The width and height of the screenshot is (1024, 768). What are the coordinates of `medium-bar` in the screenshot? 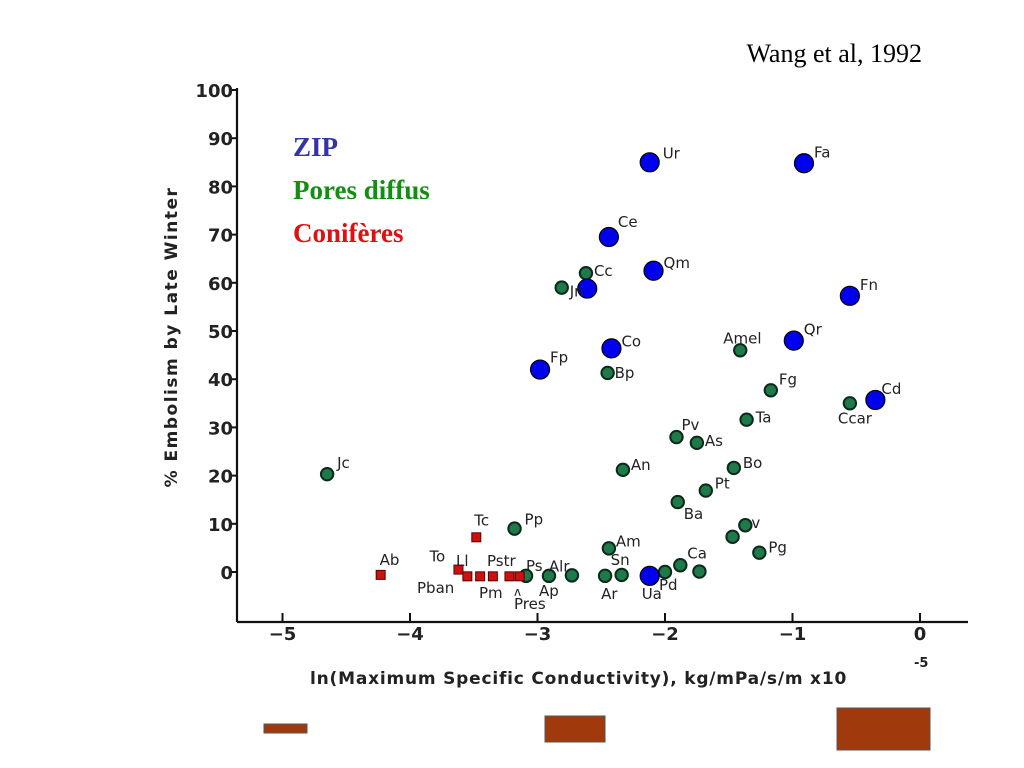 It's located at (575, 729).